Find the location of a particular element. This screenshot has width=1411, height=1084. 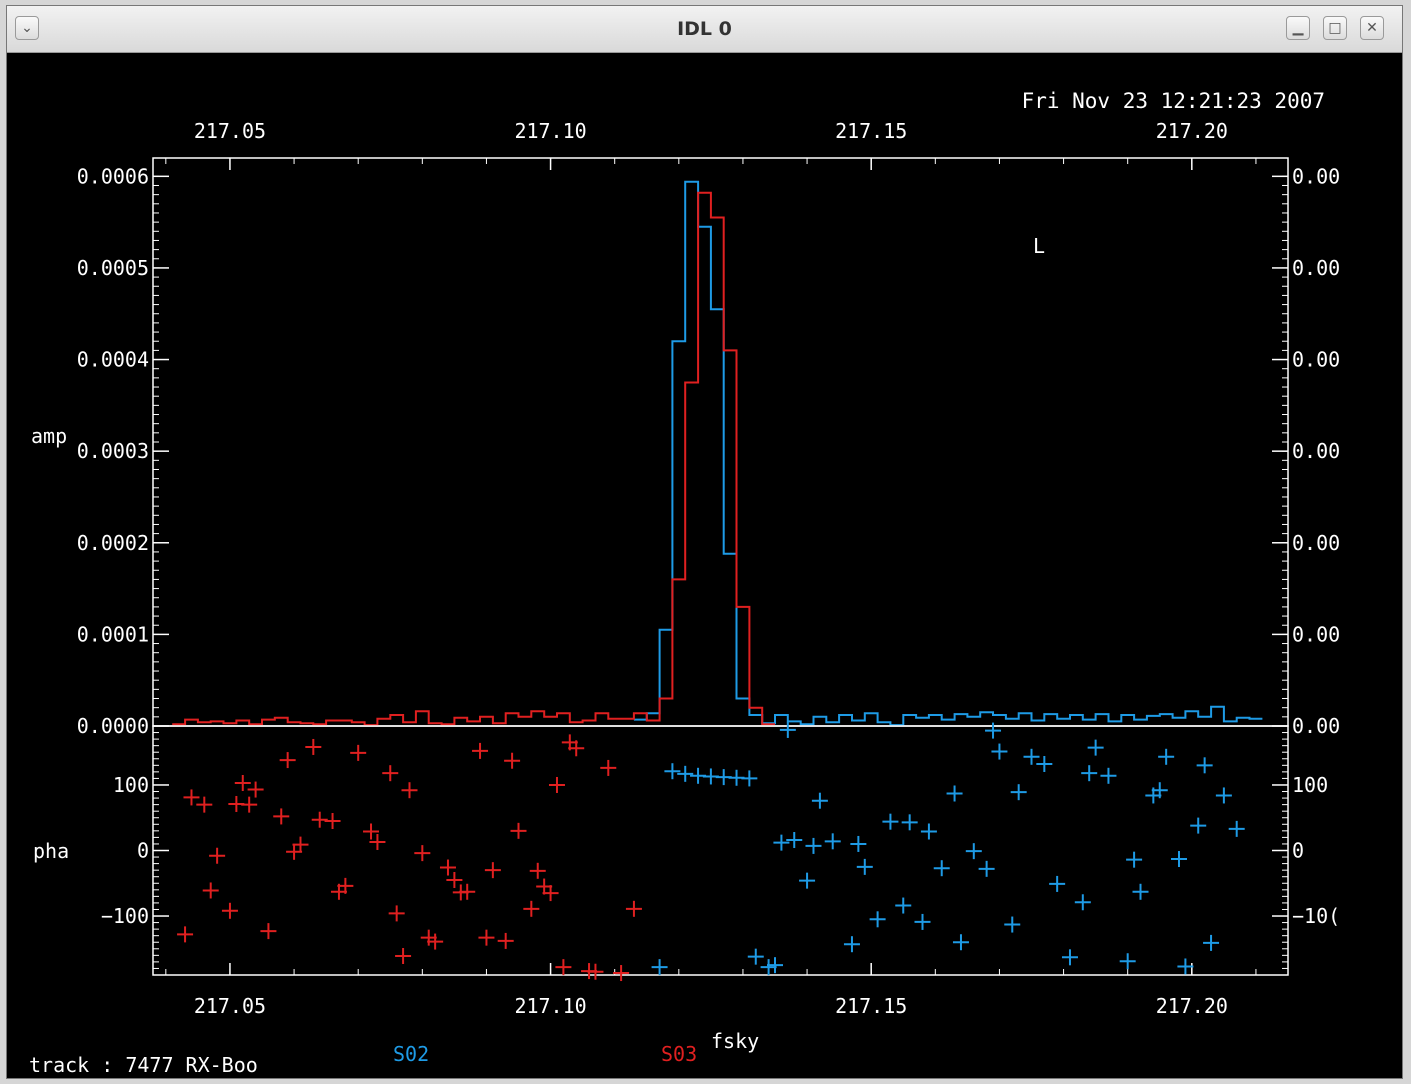

amp-top-tick-label: 217.05 is located at coordinates (230, 131).